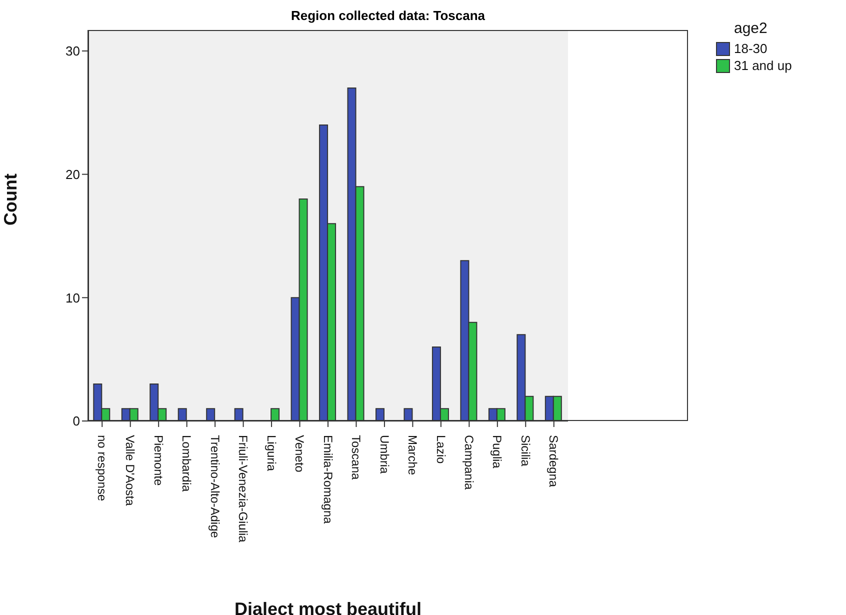 The height and width of the screenshot is (615, 846). What do you see at coordinates (441, 449) in the screenshot?
I see `x-tick-label: Lazio` at bounding box center [441, 449].